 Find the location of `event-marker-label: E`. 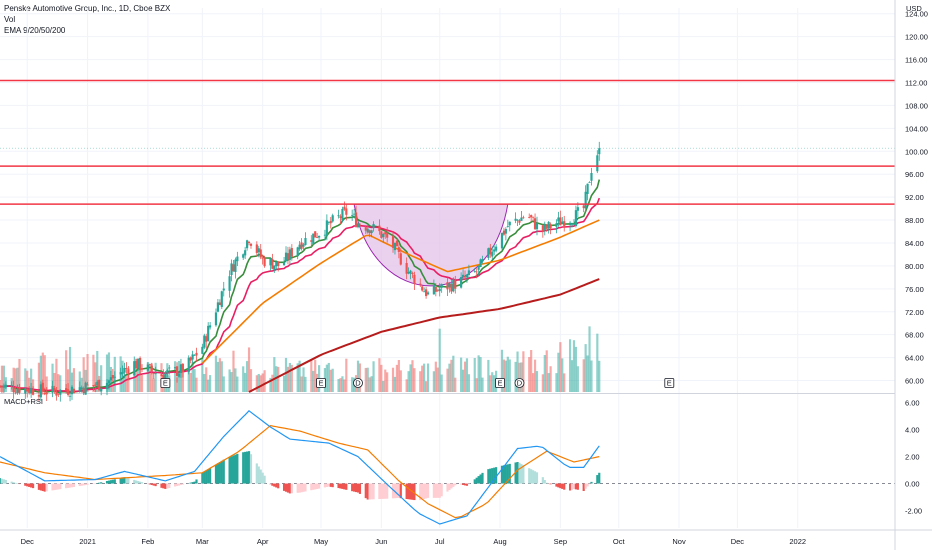

event-marker-label: E is located at coordinates (321, 383).